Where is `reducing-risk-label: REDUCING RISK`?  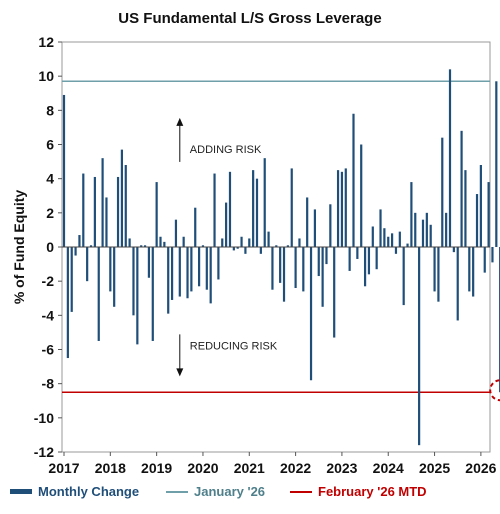
reducing-risk-label: REDUCING RISK is located at coordinates (234, 346).